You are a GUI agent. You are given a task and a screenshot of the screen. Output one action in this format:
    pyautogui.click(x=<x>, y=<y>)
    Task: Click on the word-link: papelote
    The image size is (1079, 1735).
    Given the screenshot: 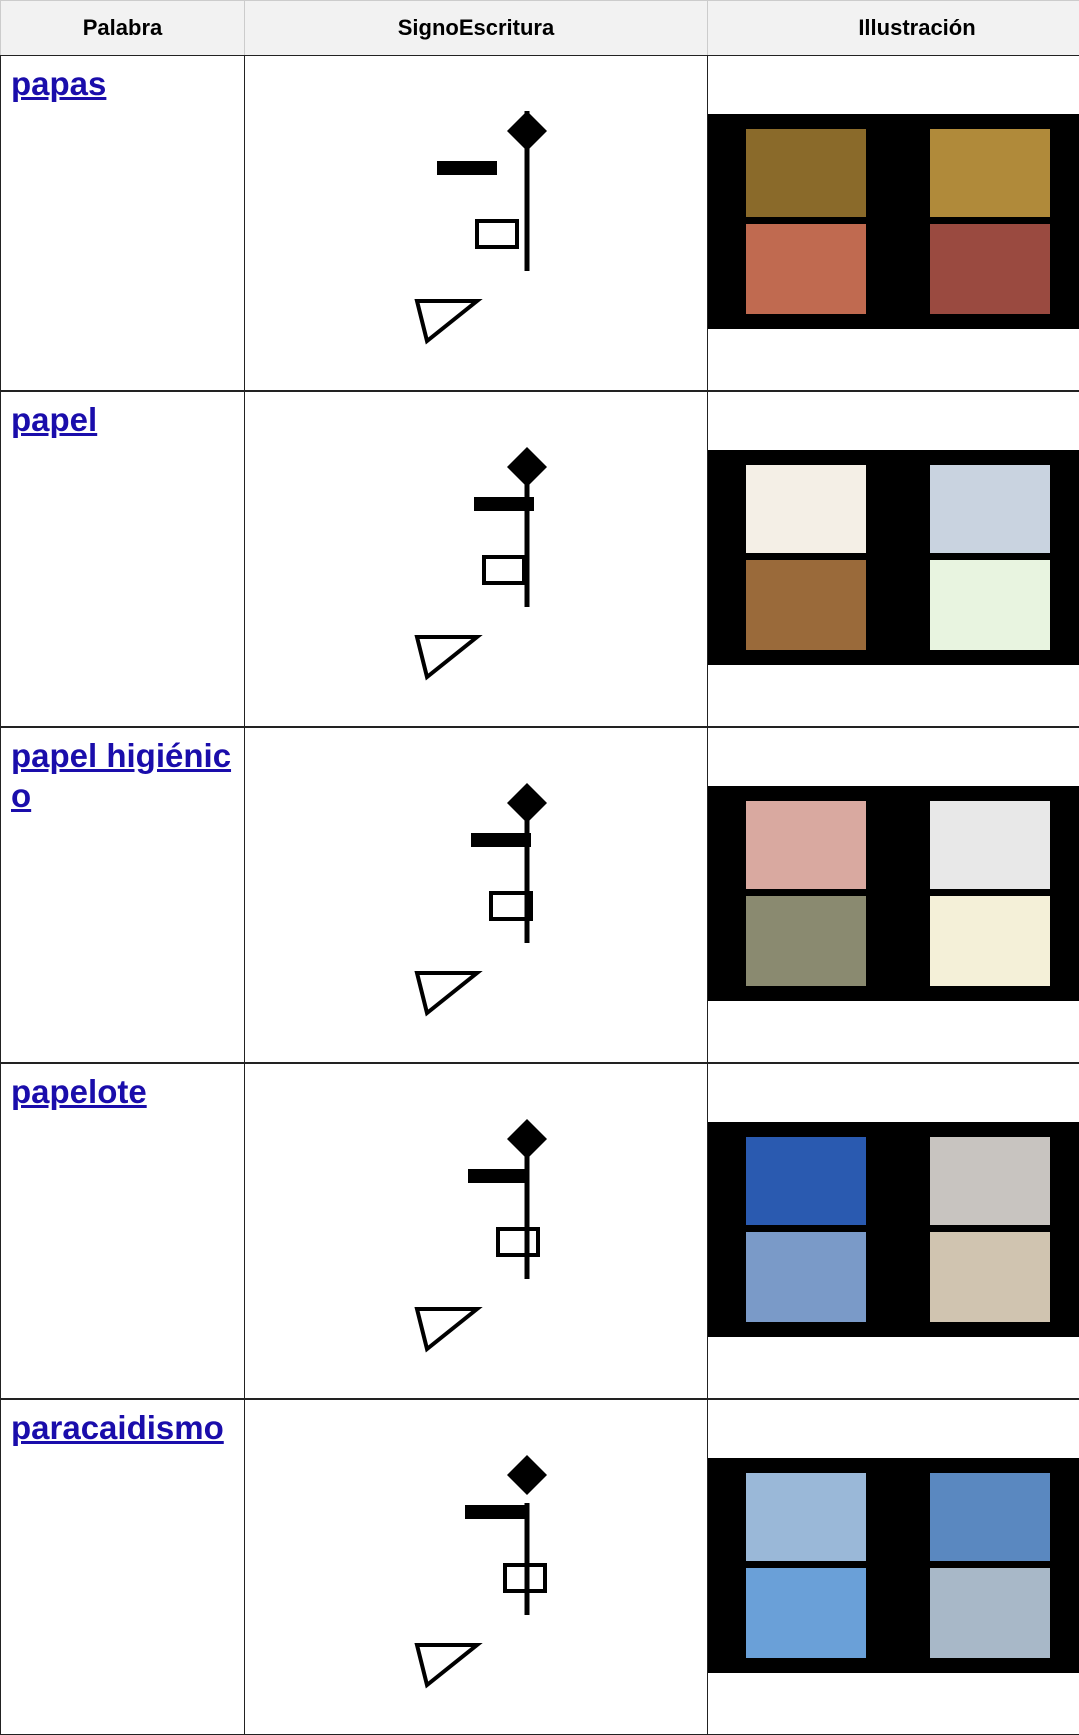 What is the action you would take?
    pyautogui.click(x=79, y=1091)
    